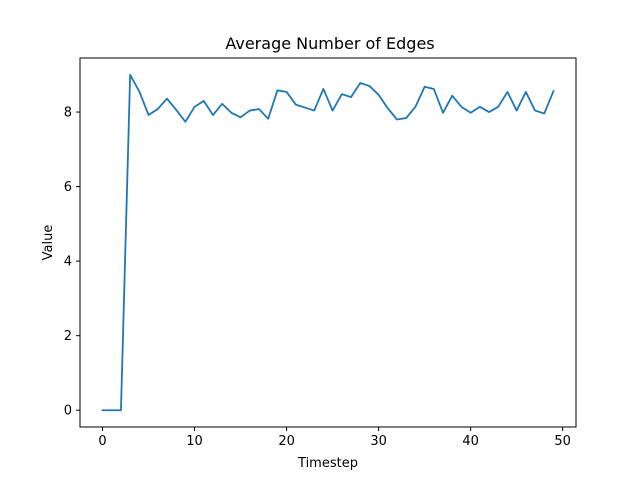  Describe the element at coordinates (194, 441) in the screenshot. I see `x-tick-label: 10` at that location.